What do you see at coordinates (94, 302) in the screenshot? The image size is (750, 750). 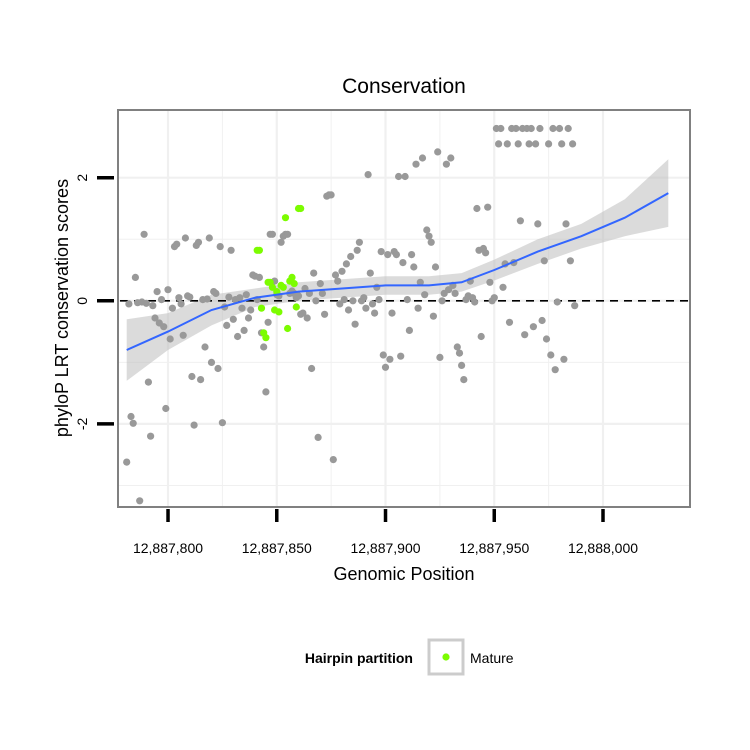 I see `y-axis: -2 0 2` at bounding box center [94, 302].